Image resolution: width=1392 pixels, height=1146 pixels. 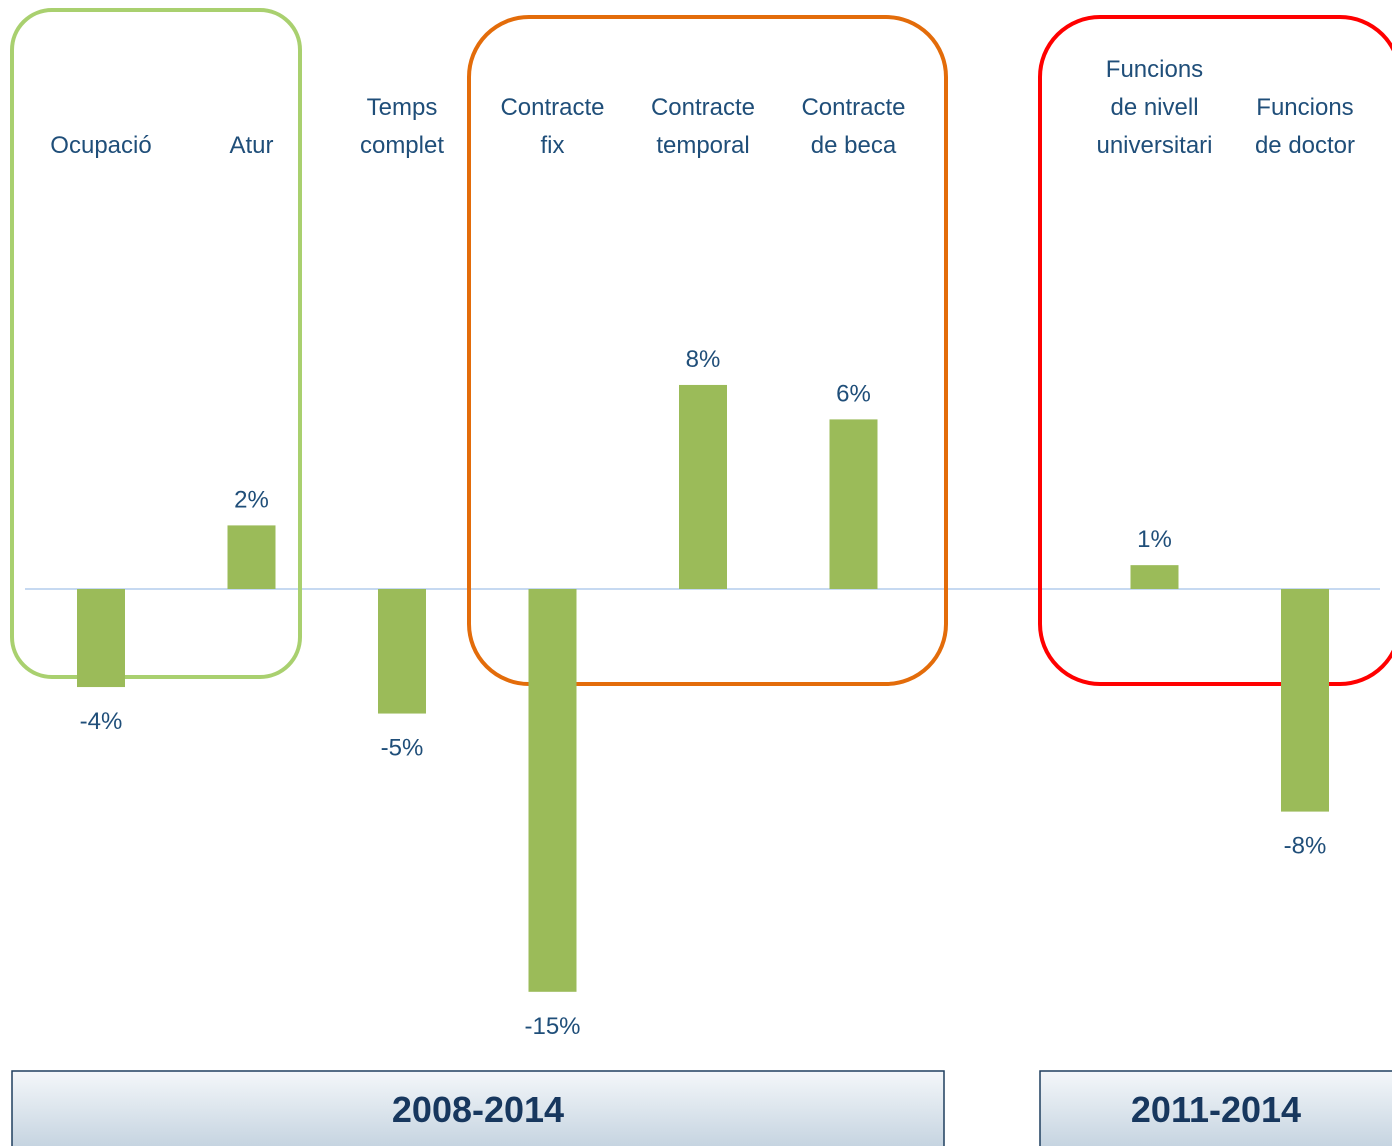 What do you see at coordinates (853, 393) in the screenshot?
I see `value-label: 6%` at bounding box center [853, 393].